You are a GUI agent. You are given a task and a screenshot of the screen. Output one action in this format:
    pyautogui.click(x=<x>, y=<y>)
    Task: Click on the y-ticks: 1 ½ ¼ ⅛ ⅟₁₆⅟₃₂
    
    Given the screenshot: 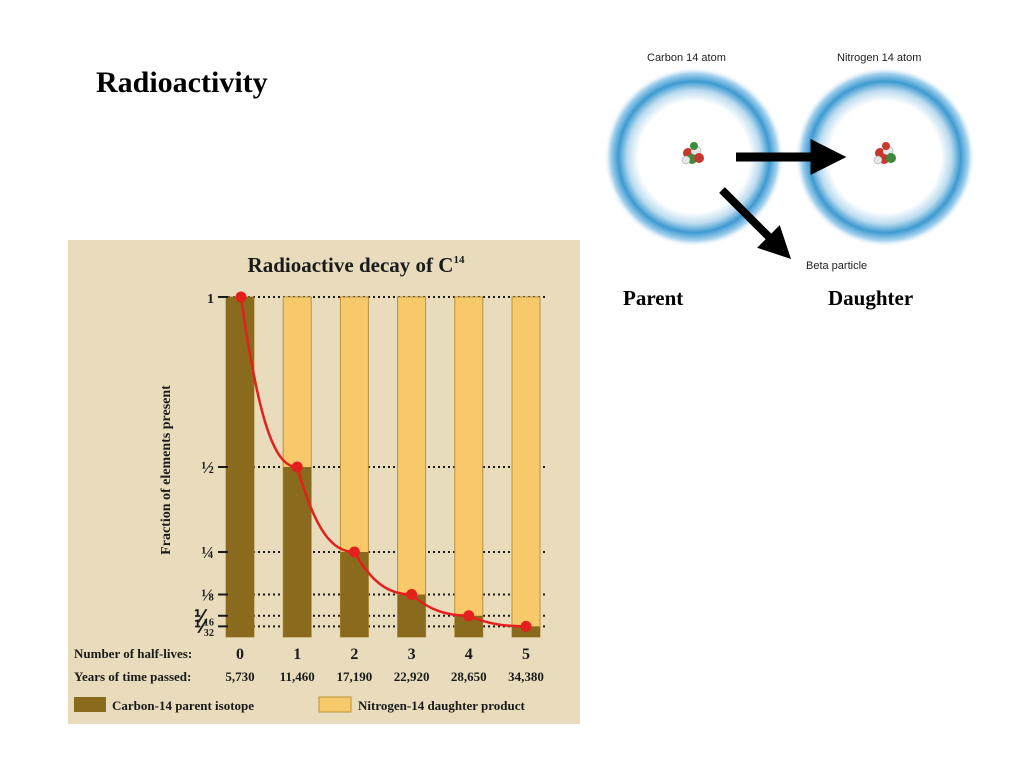 What is the action you would take?
    pyautogui.click(x=211, y=464)
    